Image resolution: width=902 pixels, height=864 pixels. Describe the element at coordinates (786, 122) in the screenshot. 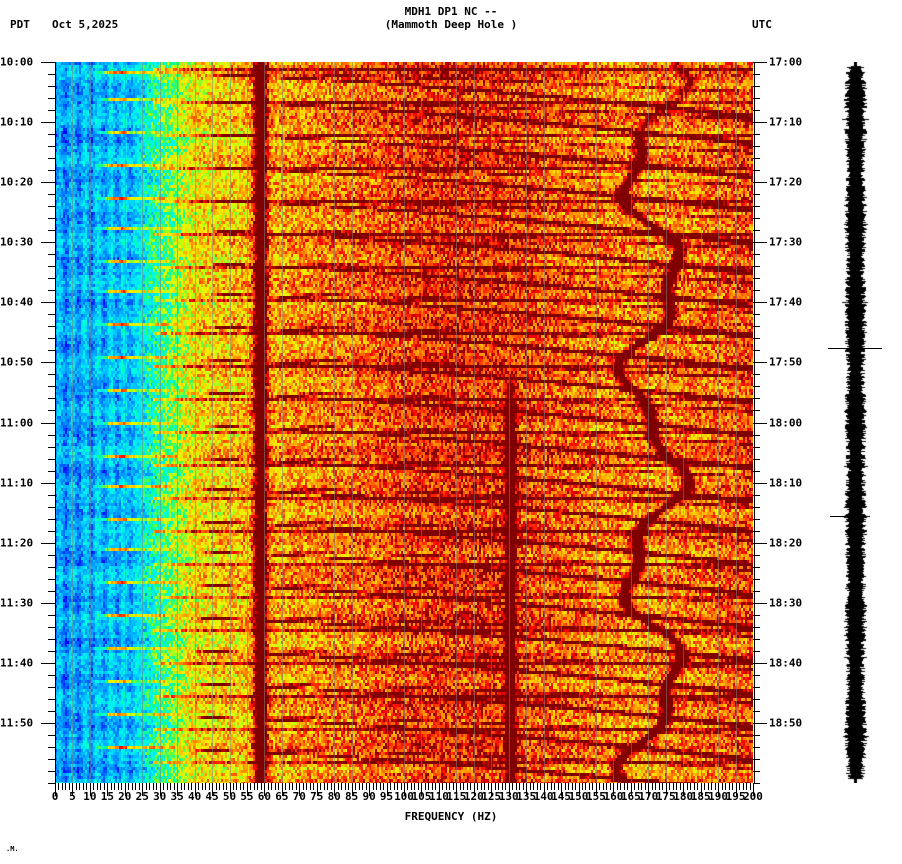

I see `time-label-utc: 17:10` at that location.